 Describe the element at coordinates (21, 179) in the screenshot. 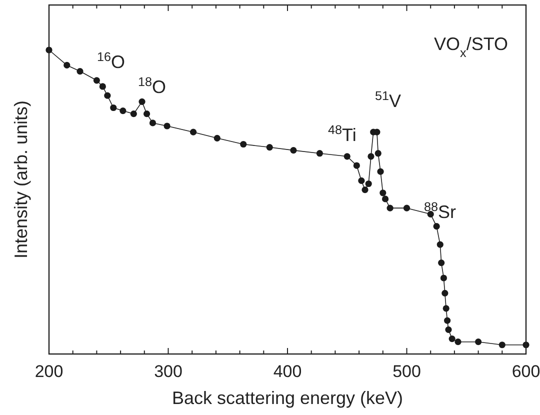

I see `y-axis-title: Intensity (arb. units)` at that location.